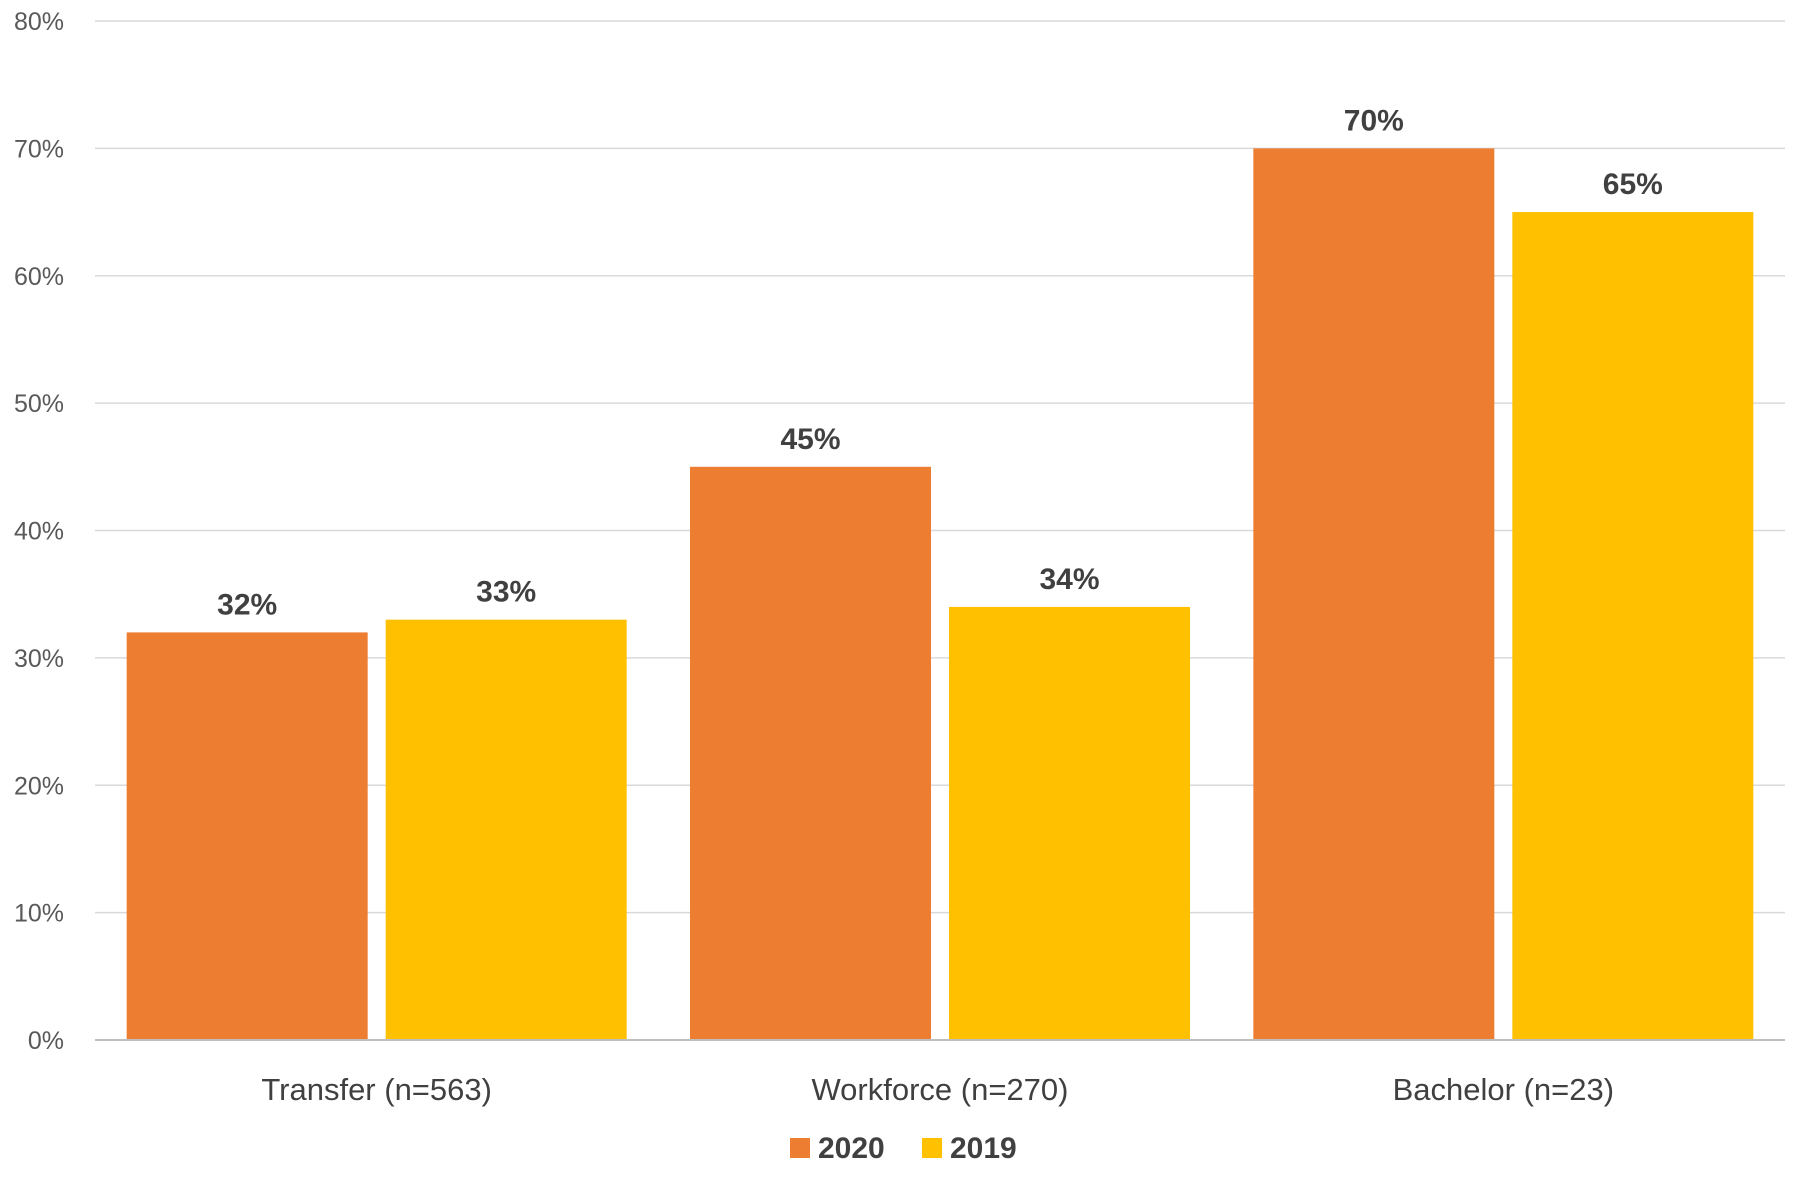 This screenshot has width=1795, height=1177. I want to click on data-label: 45%, so click(810, 439).